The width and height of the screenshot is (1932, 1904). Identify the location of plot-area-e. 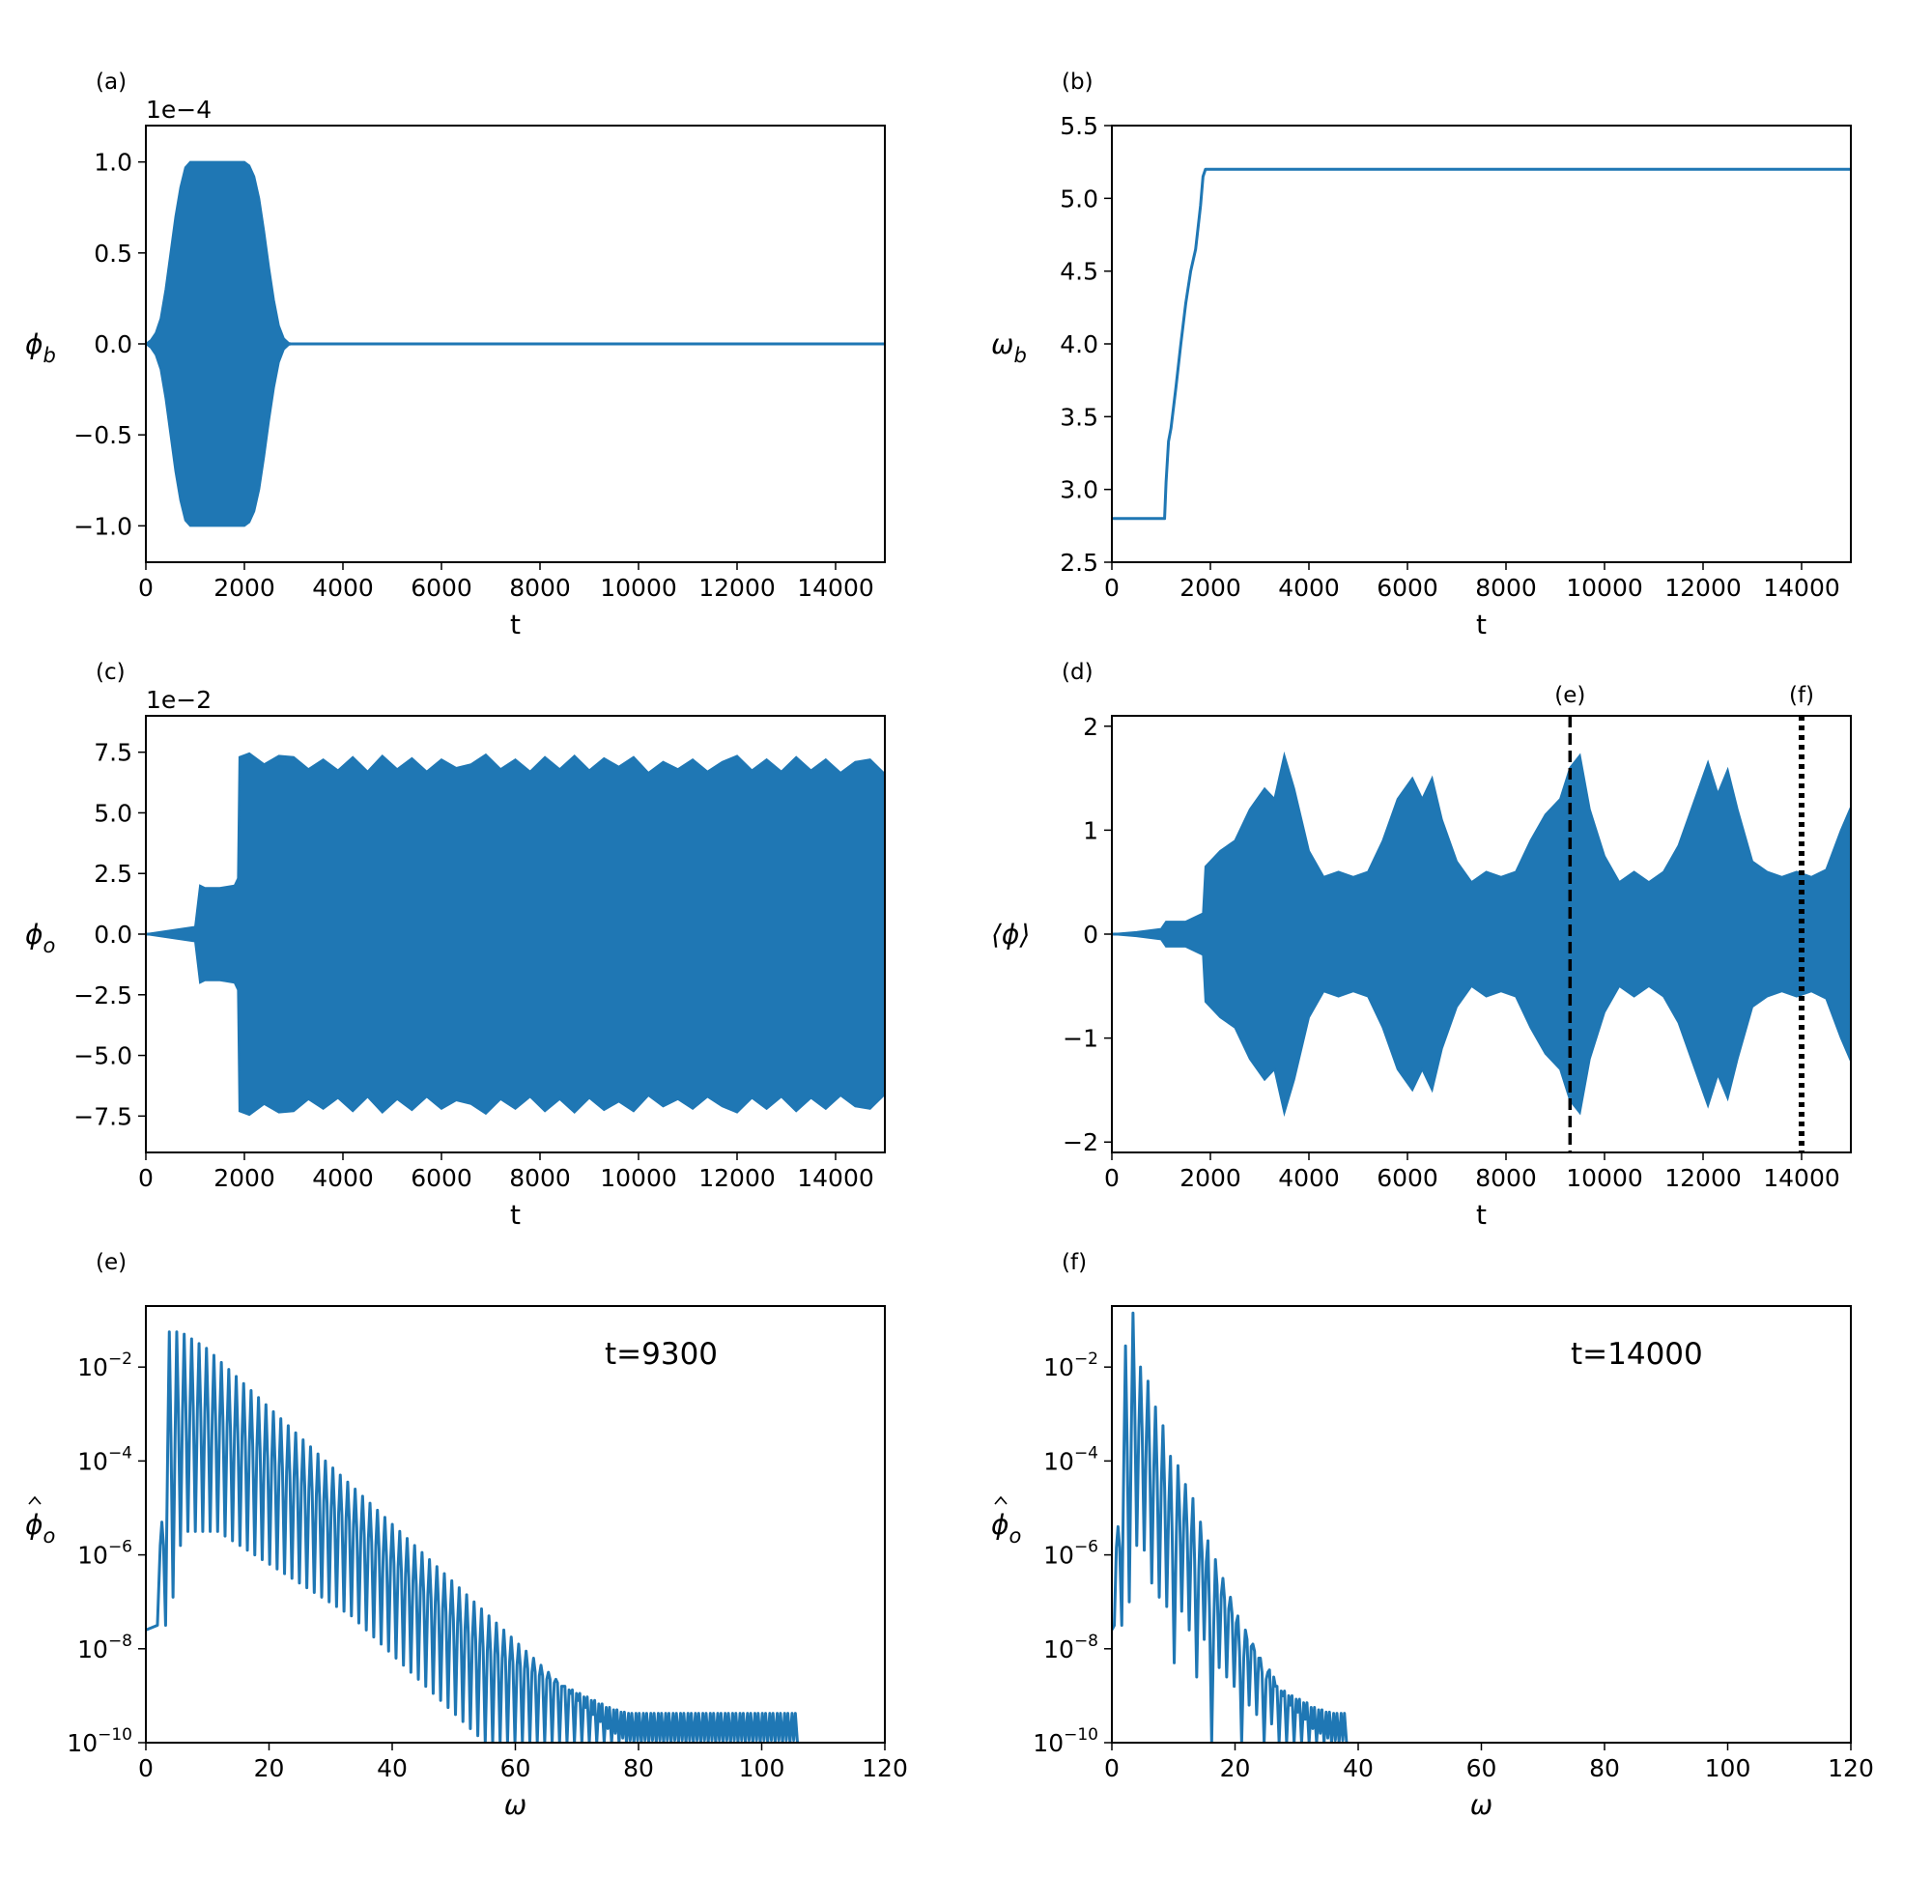
(472, 1536).